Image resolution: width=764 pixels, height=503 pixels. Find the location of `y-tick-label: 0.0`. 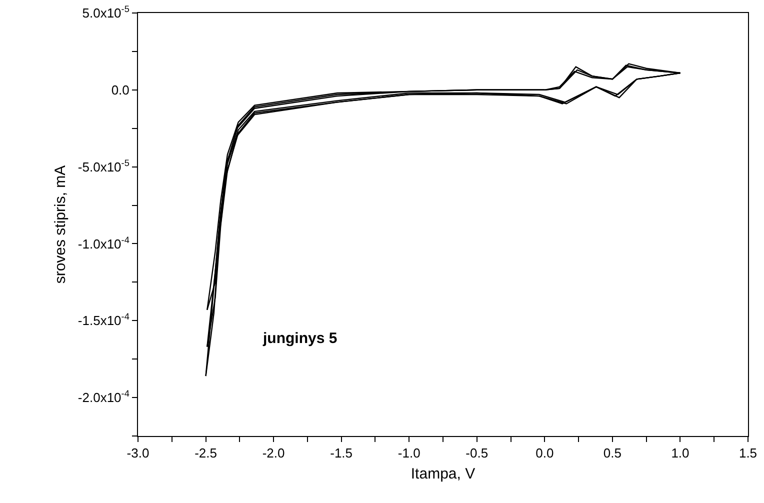

y-tick-label: 0.0 is located at coordinates (120, 90).